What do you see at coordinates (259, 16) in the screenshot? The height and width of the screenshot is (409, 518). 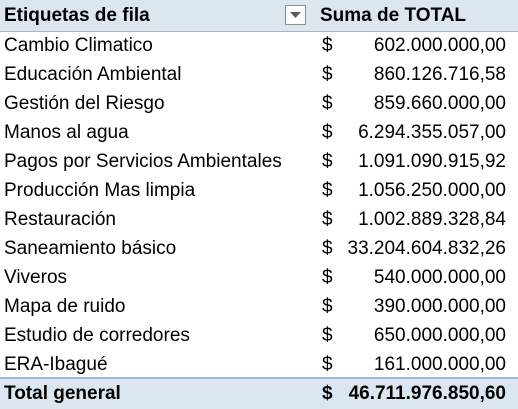 I see `pivot-header-row: Etiquetas de fila Suma de TOTAL` at bounding box center [259, 16].